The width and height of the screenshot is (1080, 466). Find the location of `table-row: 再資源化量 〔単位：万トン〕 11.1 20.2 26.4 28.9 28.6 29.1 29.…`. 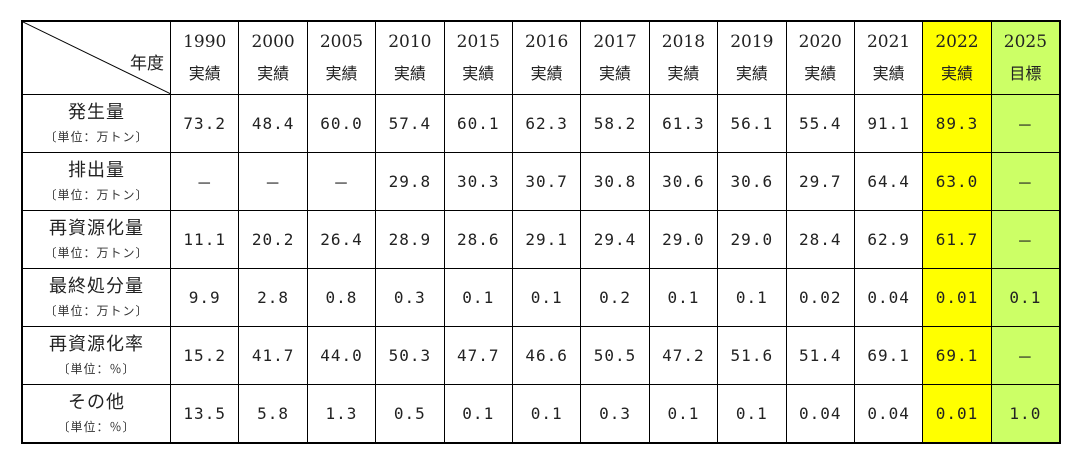

table-row: 再資源化量 〔単位：万トン〕 11.1 20.2 26.4 28.9 28.6 29.1 29.… is located at coordinates (541, 239).